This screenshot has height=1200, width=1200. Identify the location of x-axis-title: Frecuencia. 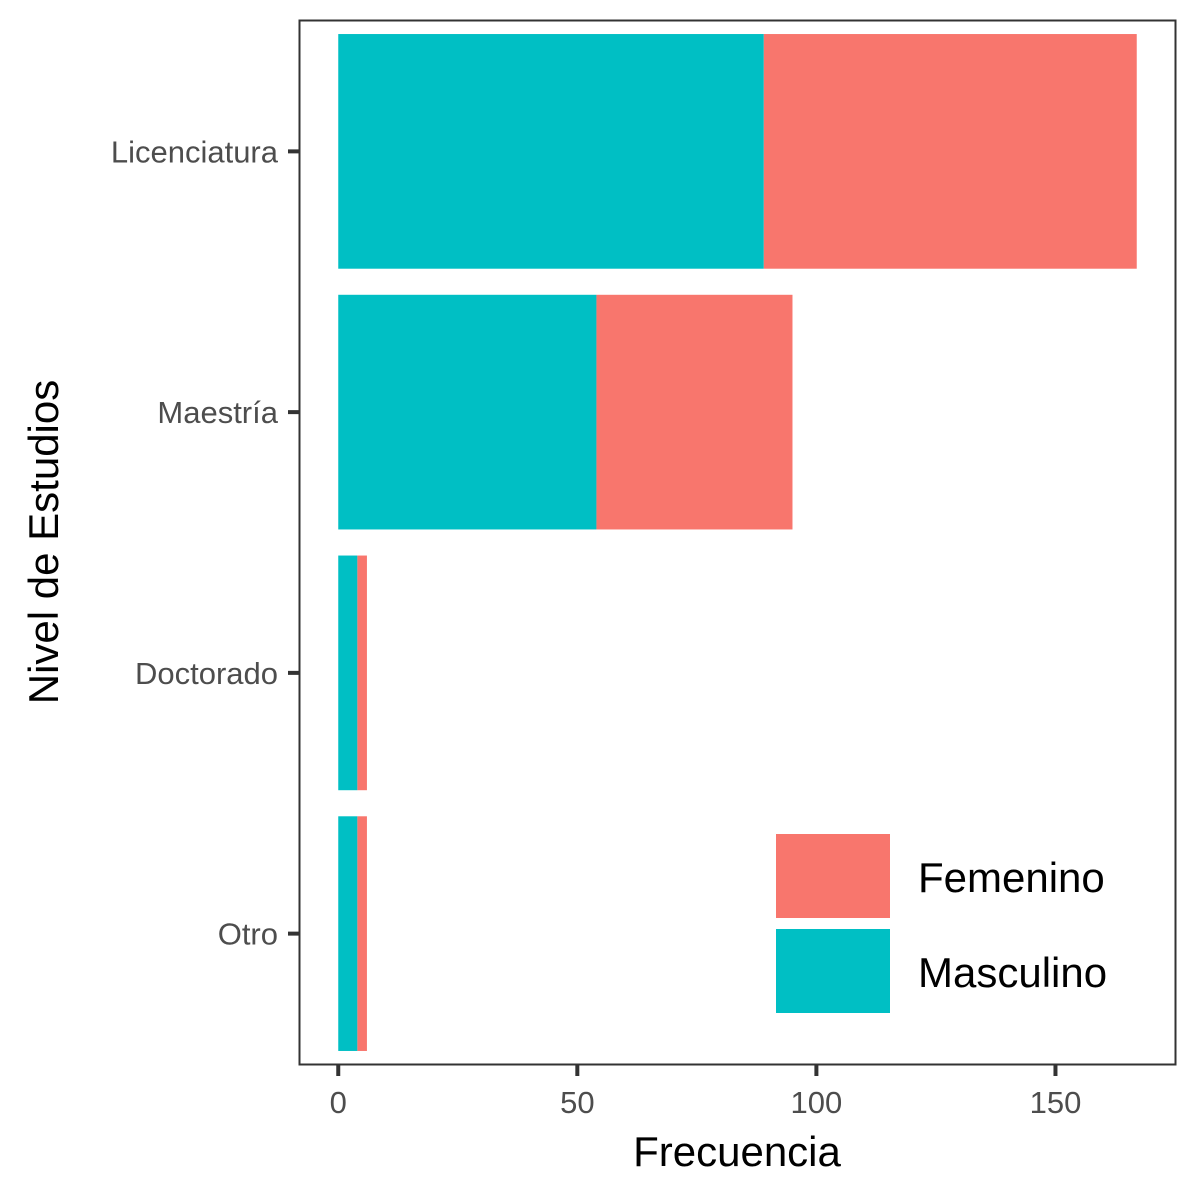
(737, 1151).